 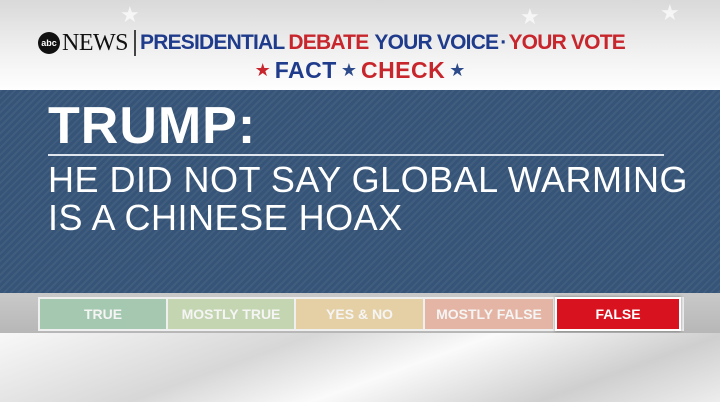 I want to click on fact-check-title: ★ FACT ★ CHECK ★, so click(x=360, y=70).